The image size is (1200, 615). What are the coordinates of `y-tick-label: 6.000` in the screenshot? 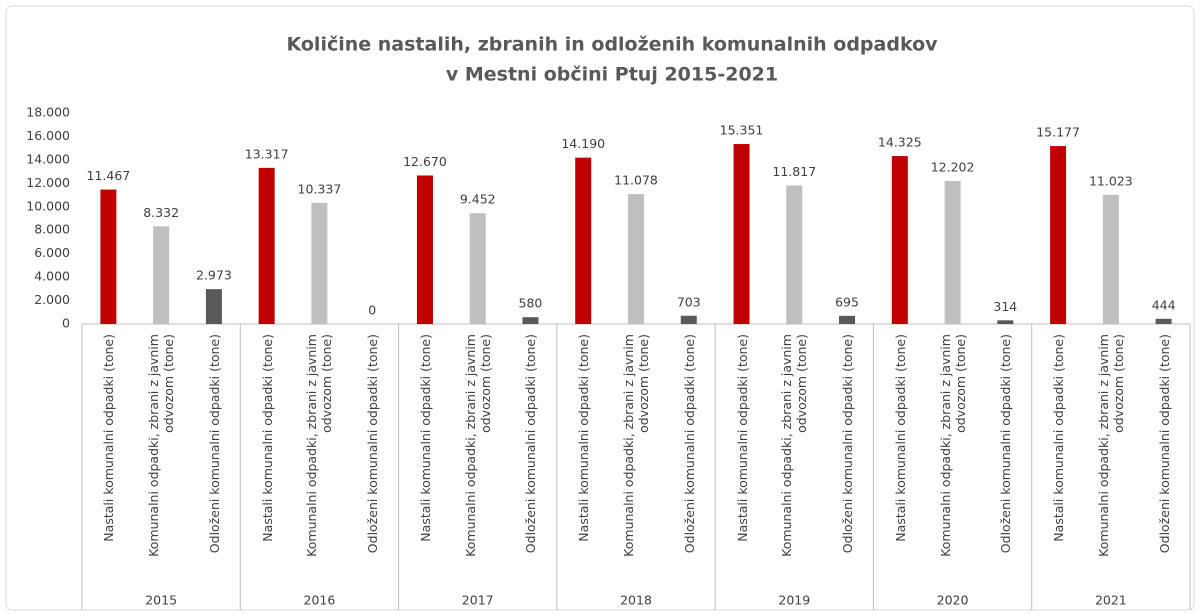 It's located at (52, 252).